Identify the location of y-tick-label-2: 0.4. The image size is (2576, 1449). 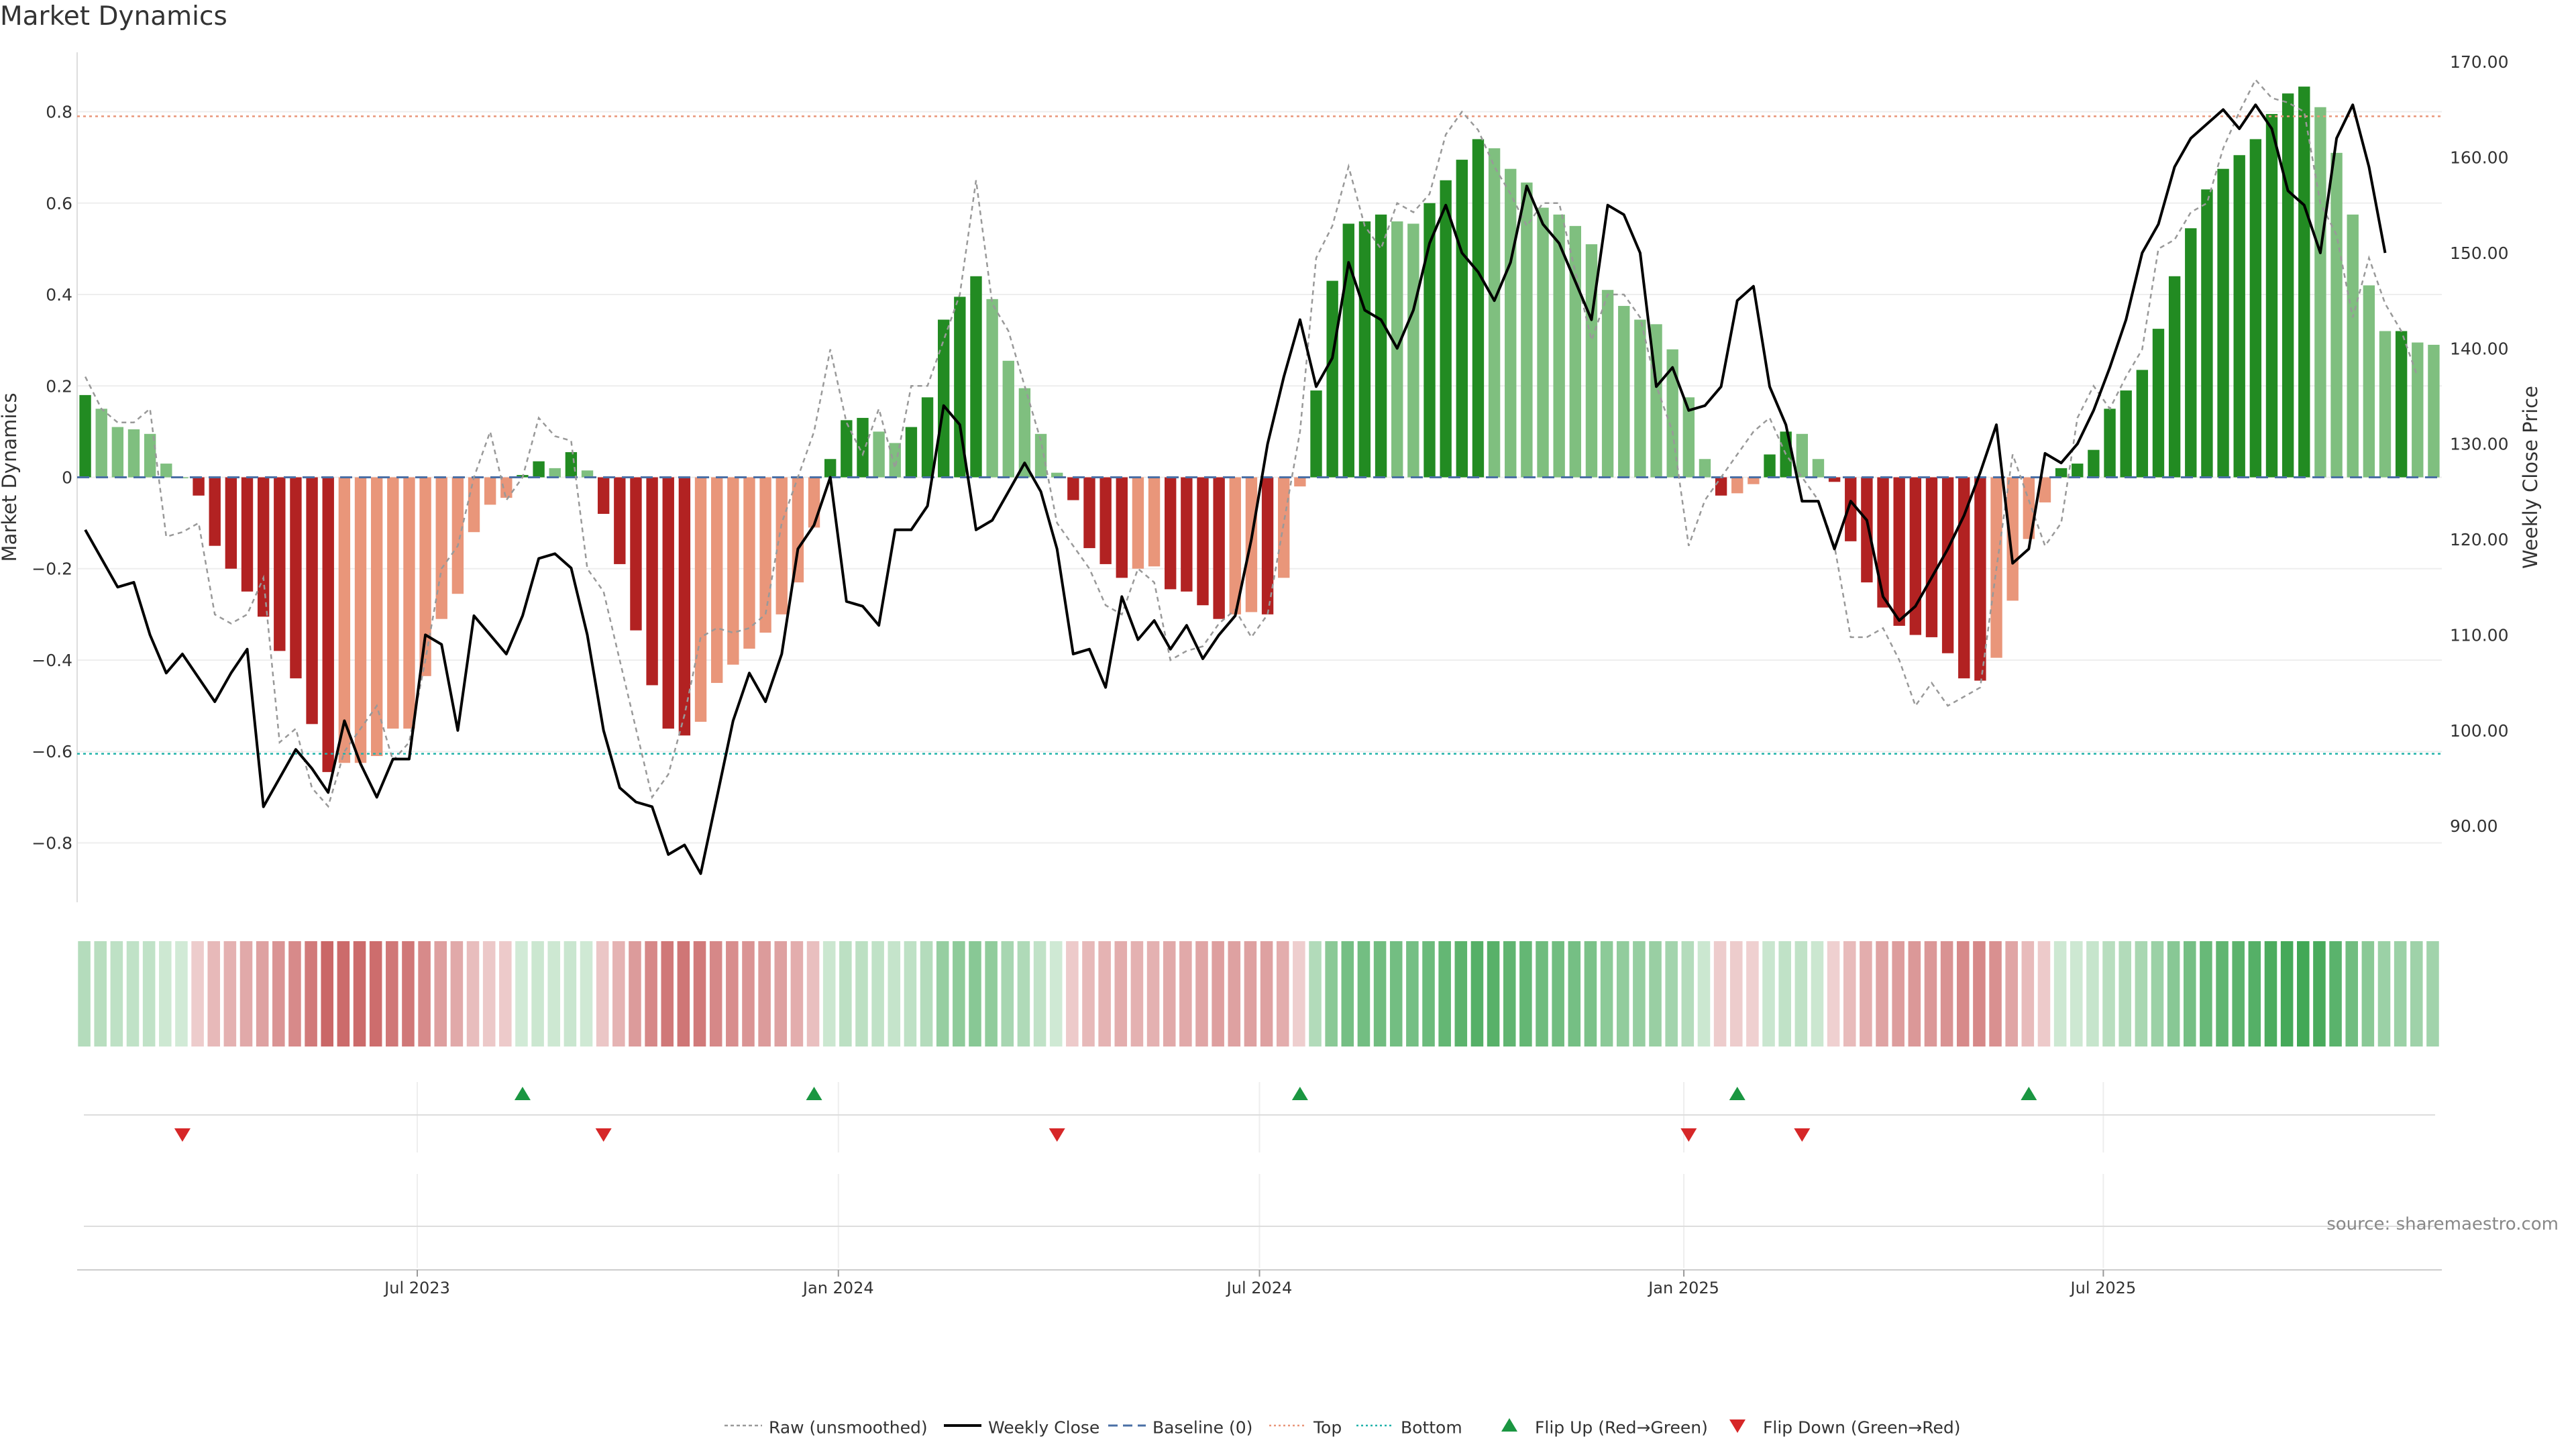
(59, 295).